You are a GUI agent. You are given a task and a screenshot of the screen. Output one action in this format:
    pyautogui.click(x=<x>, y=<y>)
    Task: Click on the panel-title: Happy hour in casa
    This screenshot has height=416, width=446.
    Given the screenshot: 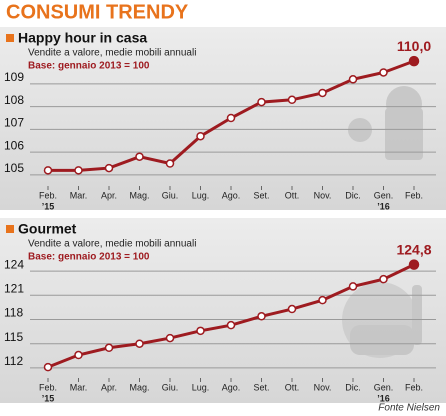 What is the action you would take?
    pyautogui.click(x=82, y=38)
    